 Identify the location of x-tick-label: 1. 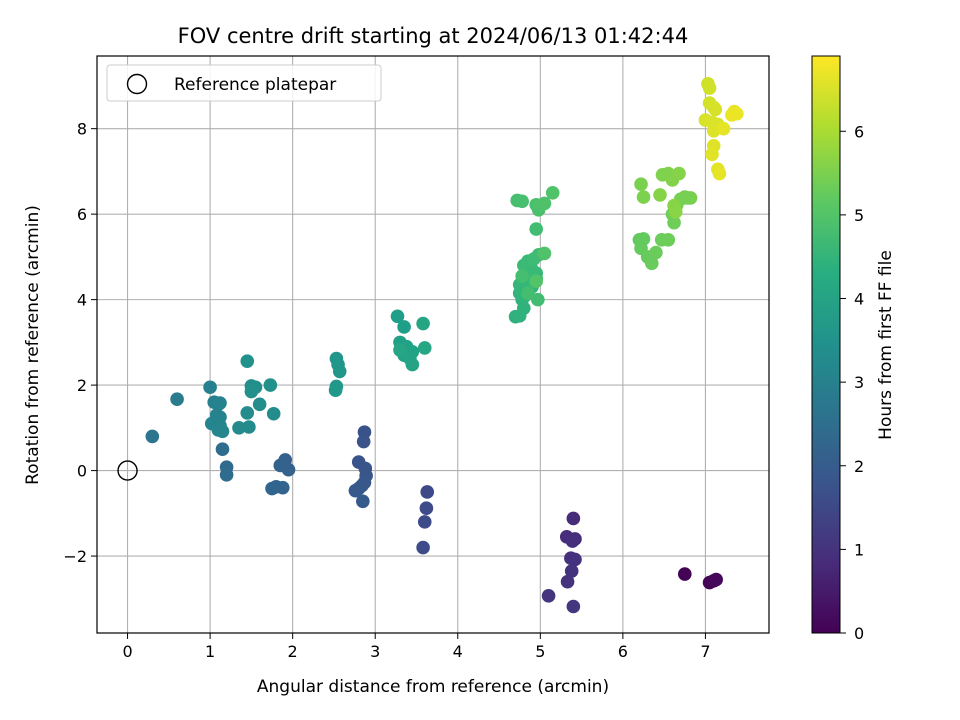
(210, 651).